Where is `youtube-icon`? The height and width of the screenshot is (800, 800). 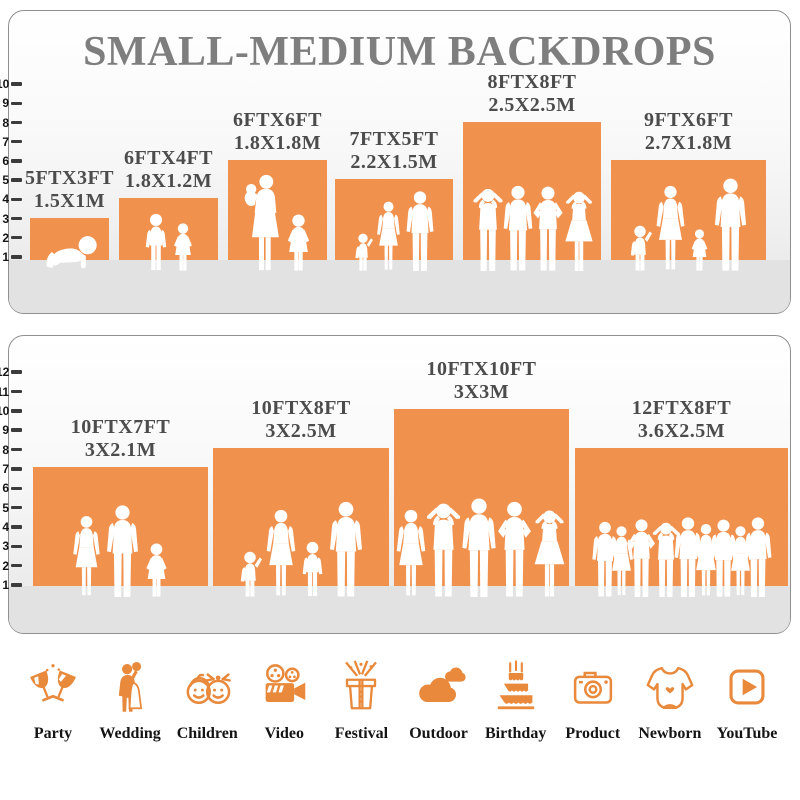
youtube-icon is located at coordinates (747, 687).